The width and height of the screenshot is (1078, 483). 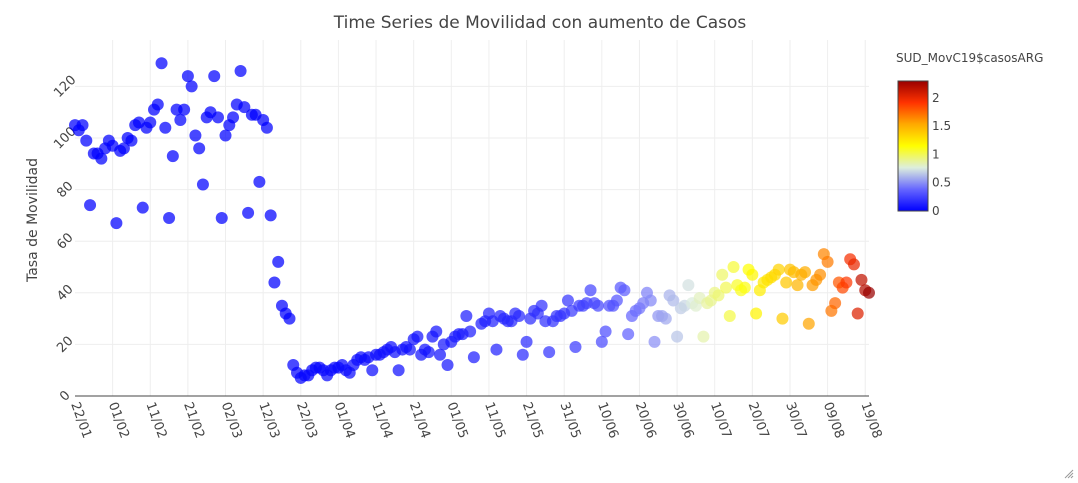 I want to click on x-tick-label: 30/06, so click(x=682, y=420).